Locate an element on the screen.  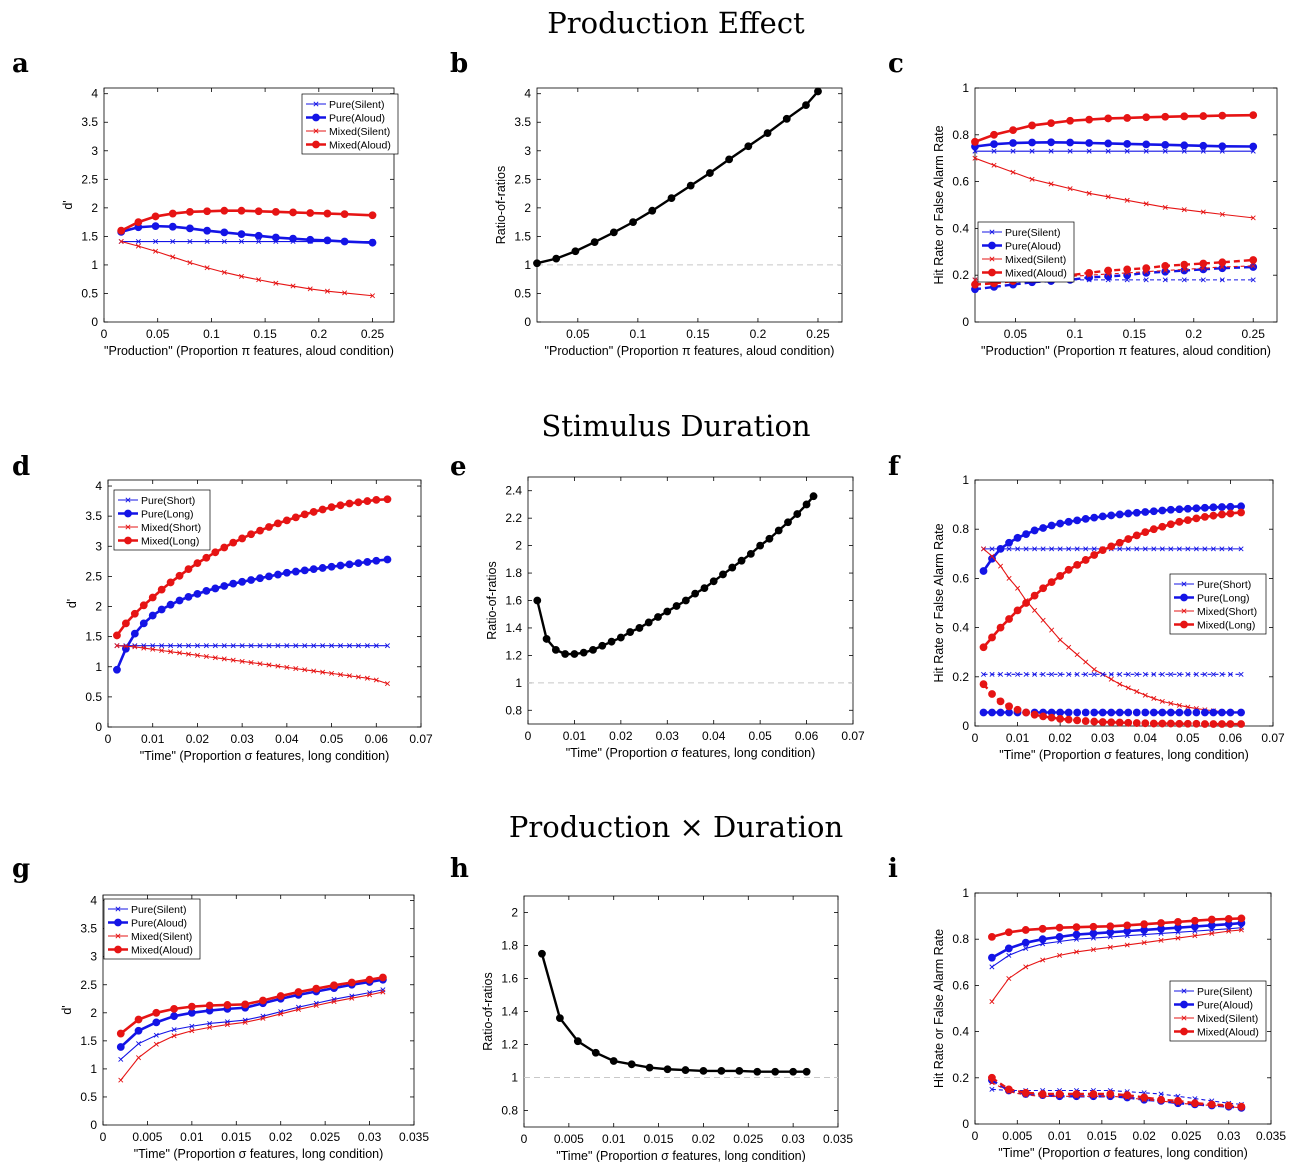
series-mixed-long--group is located at coordinates (252, 567).